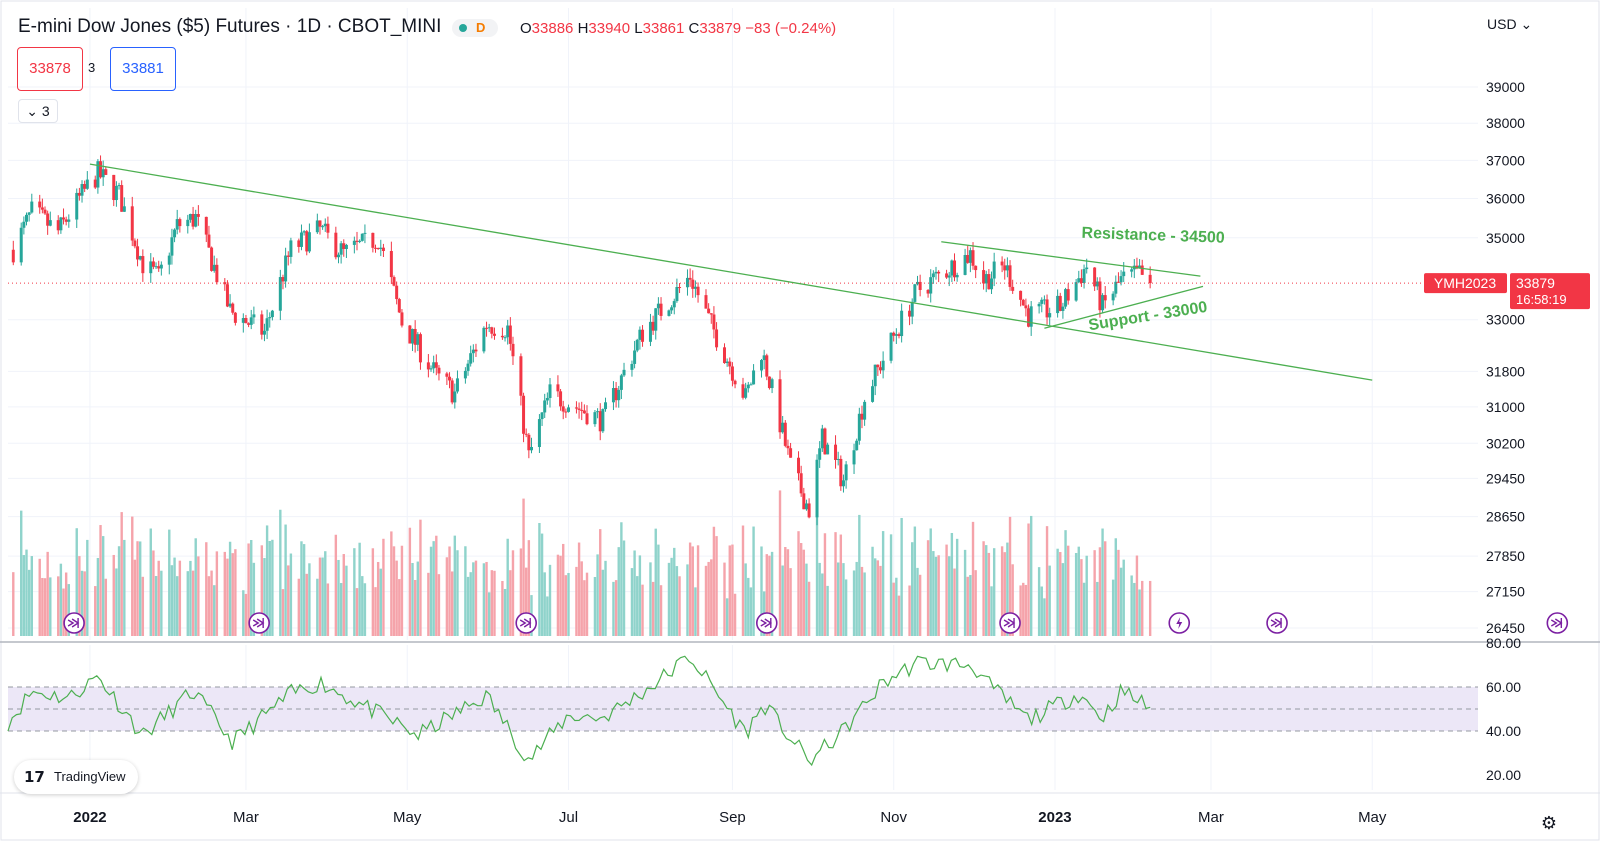  Describe the element at coordinates (1509, 24) in the screenshot. I see `currency-selector: USD ⌄` at that location.